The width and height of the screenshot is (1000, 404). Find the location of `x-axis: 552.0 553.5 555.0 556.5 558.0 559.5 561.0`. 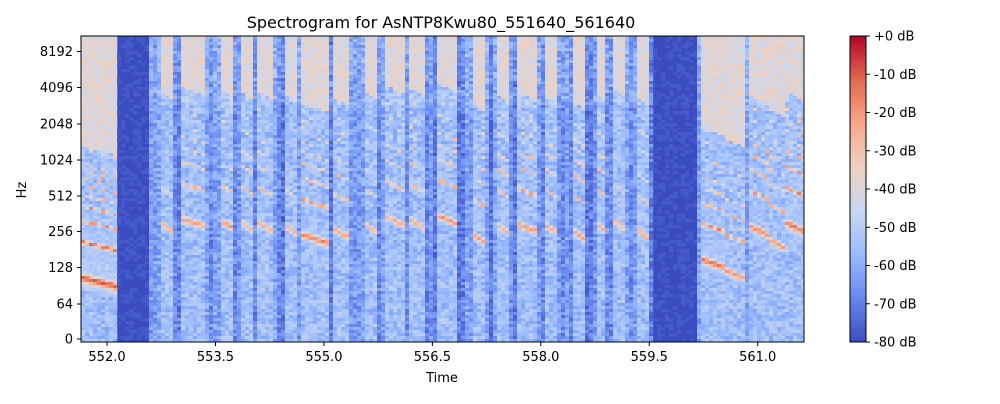

x-axis: 552.0 553.5 555.0 556.5 558.0 559.5 561.0 is located at coordinates (432, 353).